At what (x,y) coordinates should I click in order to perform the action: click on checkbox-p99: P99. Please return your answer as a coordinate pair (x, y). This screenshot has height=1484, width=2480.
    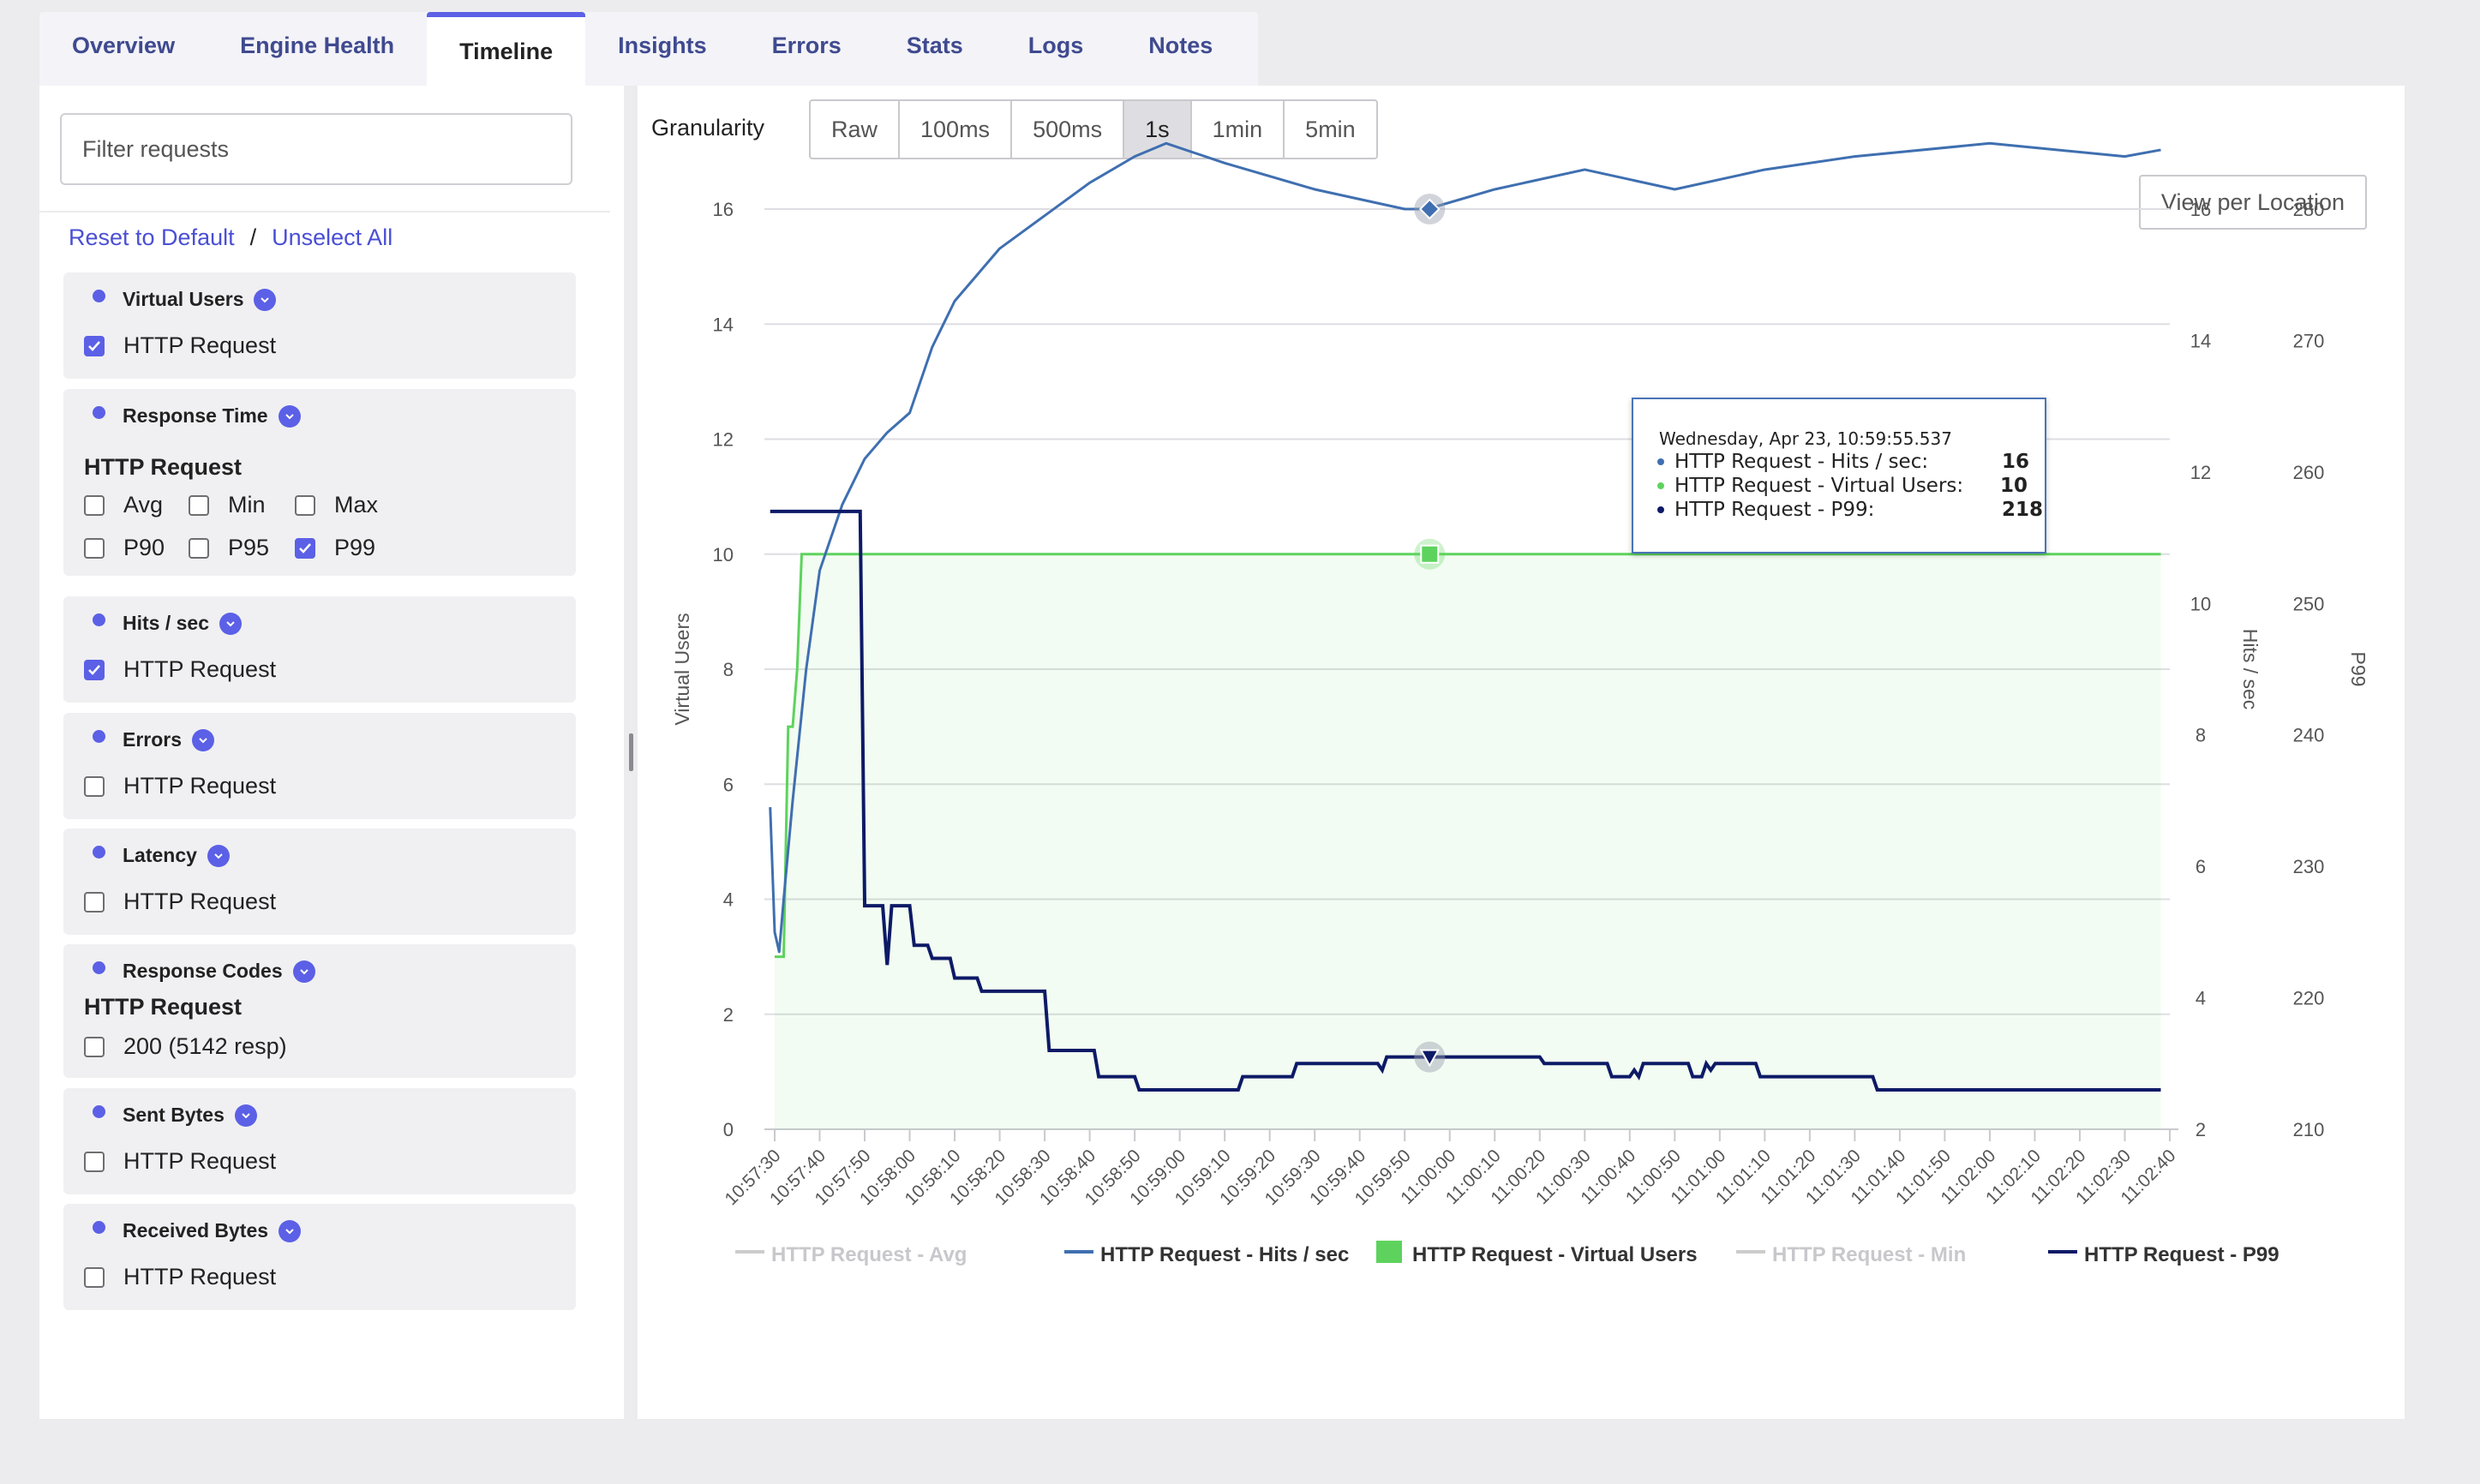
    Looking at the image, I should click on (335, 548).